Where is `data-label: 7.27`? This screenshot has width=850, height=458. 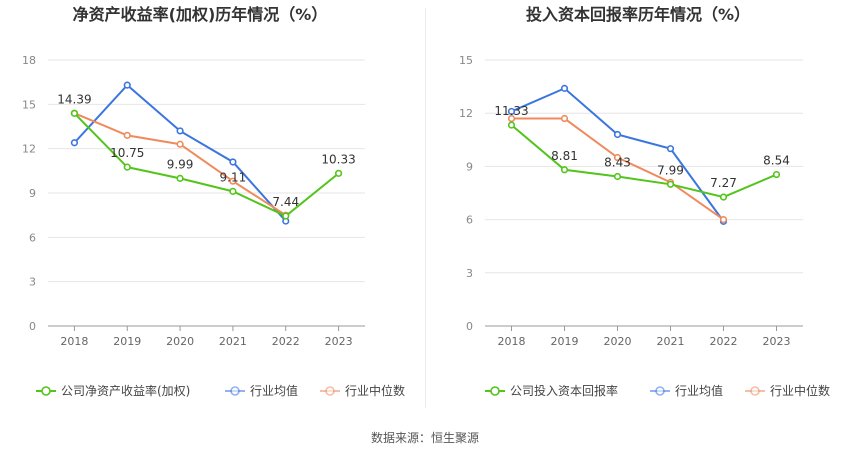
data-label: 7.27 is located at coordinates (723, 183).